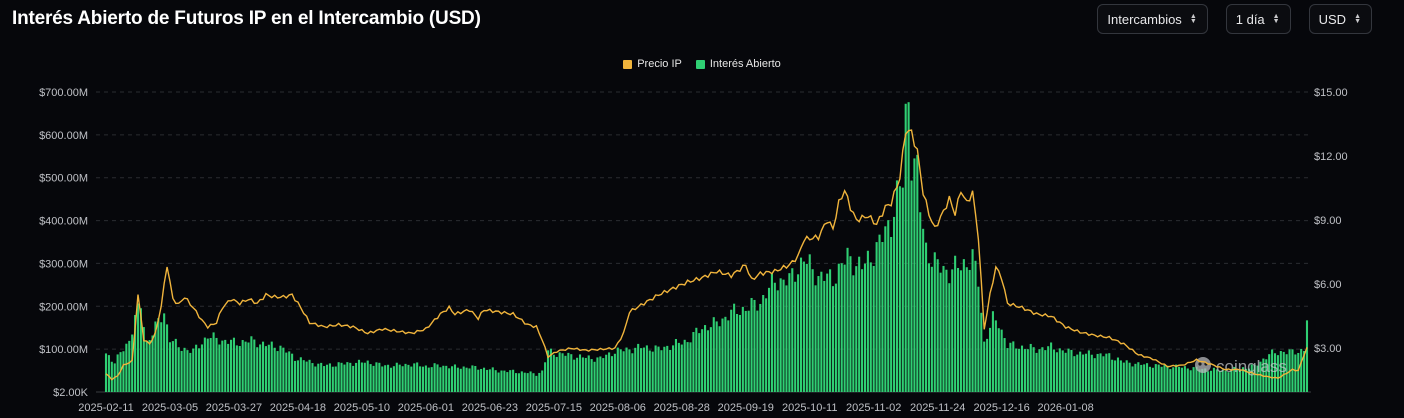  What do you see at coordinates (809, 408) in the screenshot?
I see `x-tick-label: 2025-10-11` at bounding box center [809, 408].